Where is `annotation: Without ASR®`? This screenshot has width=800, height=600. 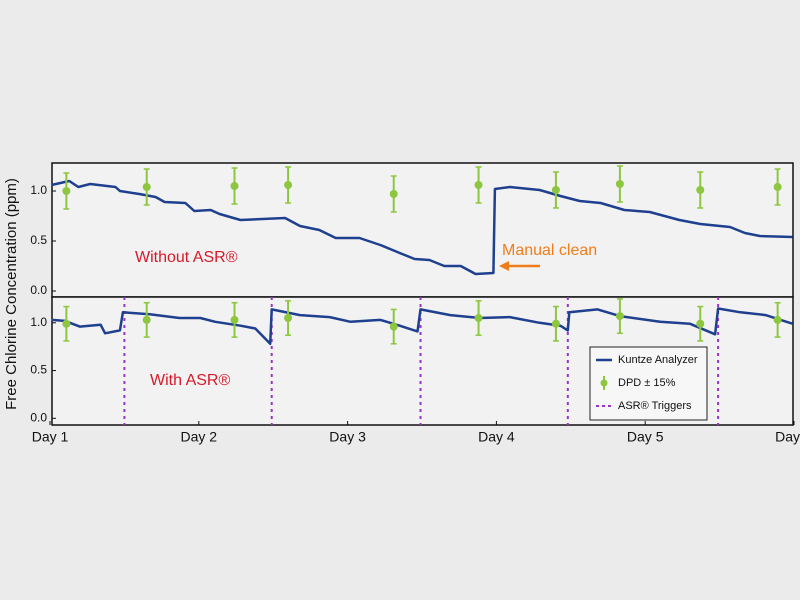 annotation: Without ASR® is located at coordinates (186, 257).